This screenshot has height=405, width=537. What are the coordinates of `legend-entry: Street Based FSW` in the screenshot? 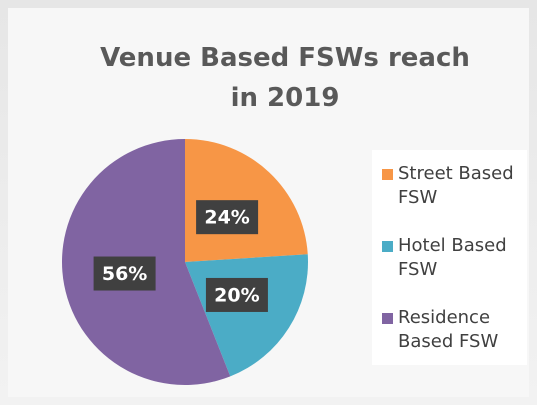 It's located at (452, 186).